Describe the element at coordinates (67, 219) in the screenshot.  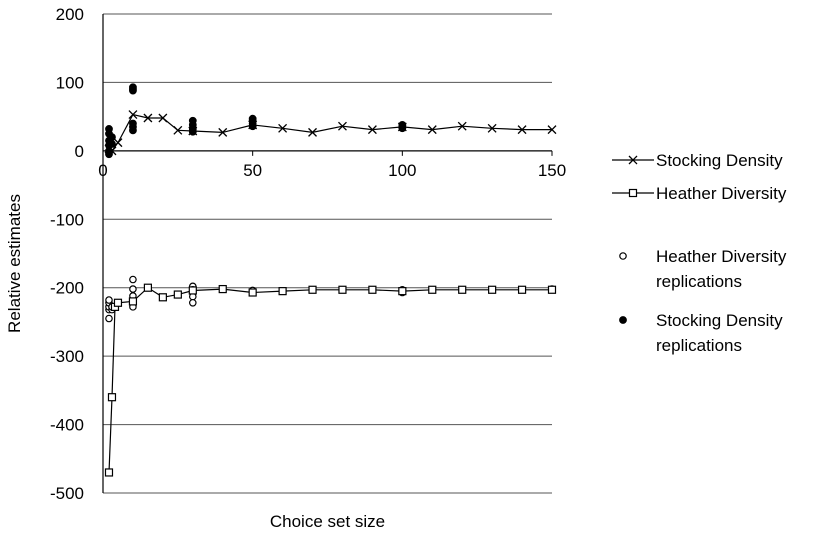
I see `y-tick-label: -100` at that location.